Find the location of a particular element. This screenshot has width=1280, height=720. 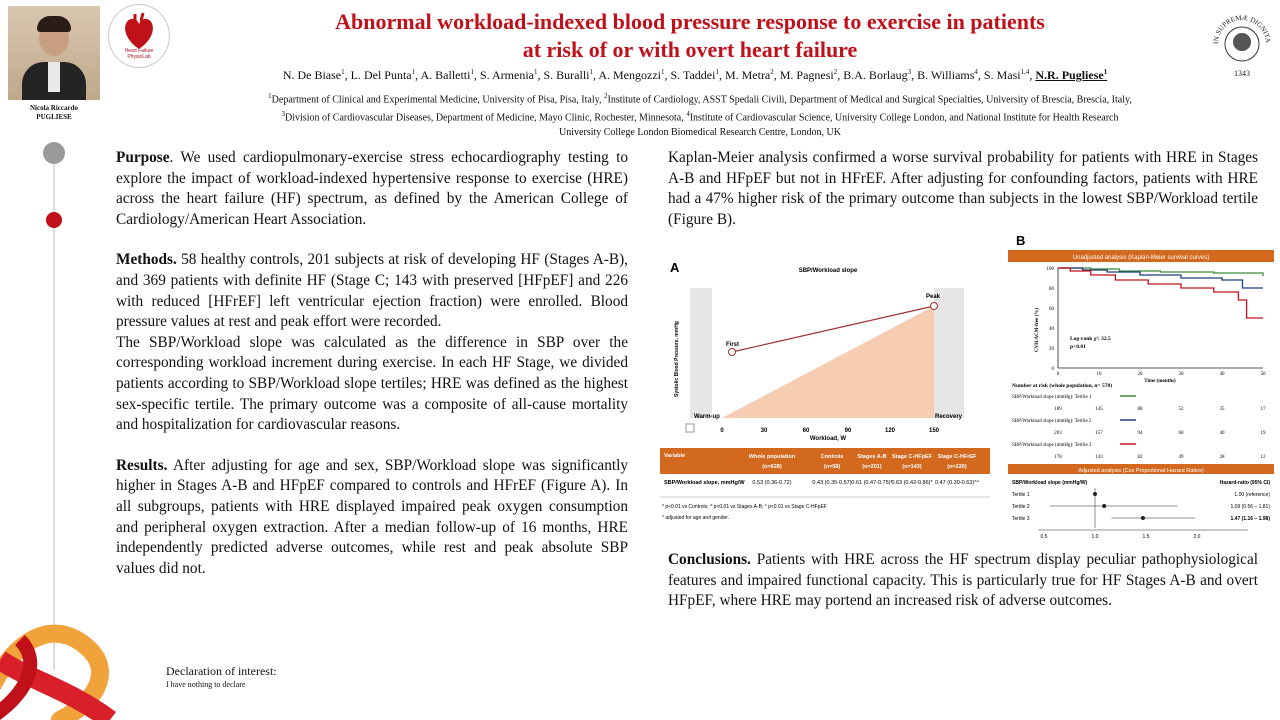

author-name-item: S. Buralli1 is located at coordinates (568, 75).